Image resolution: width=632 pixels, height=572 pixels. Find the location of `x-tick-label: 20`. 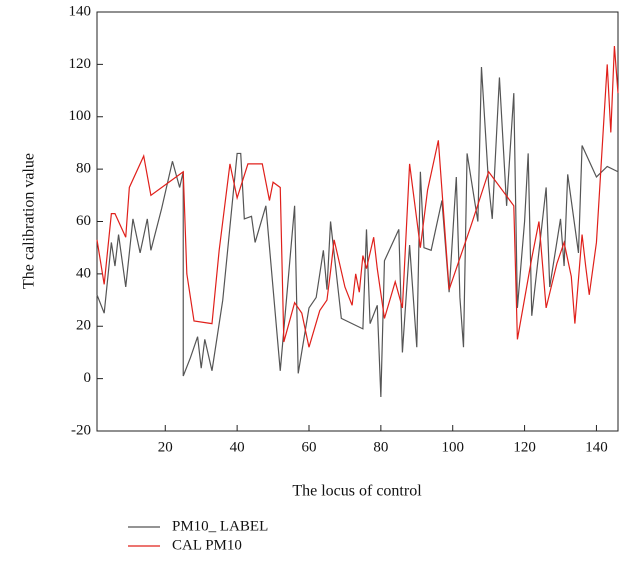

x-tick-label: 20 is located at coordinates (165, 447).